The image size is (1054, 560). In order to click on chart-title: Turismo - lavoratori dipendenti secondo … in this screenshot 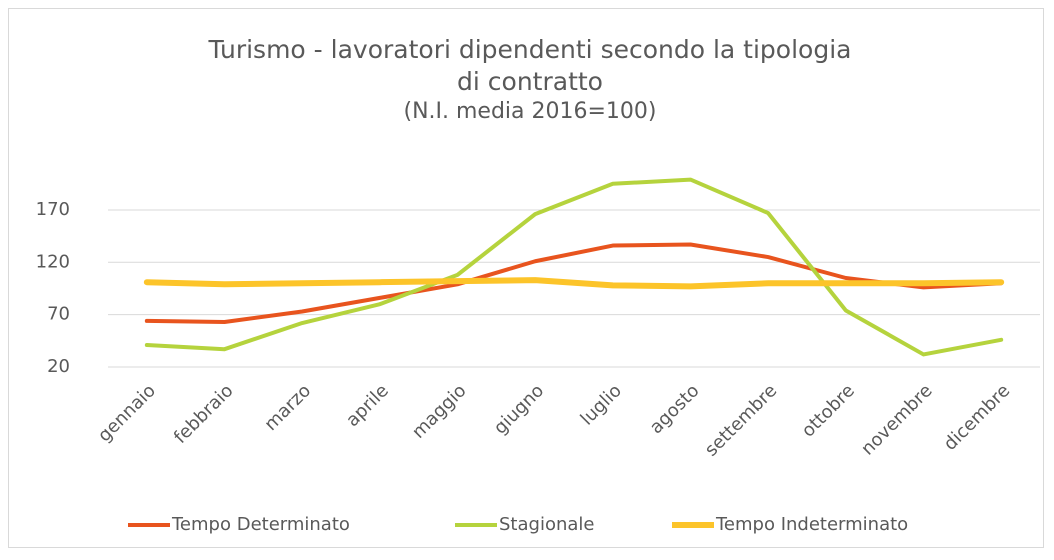, I will do `click(530, 65)`.